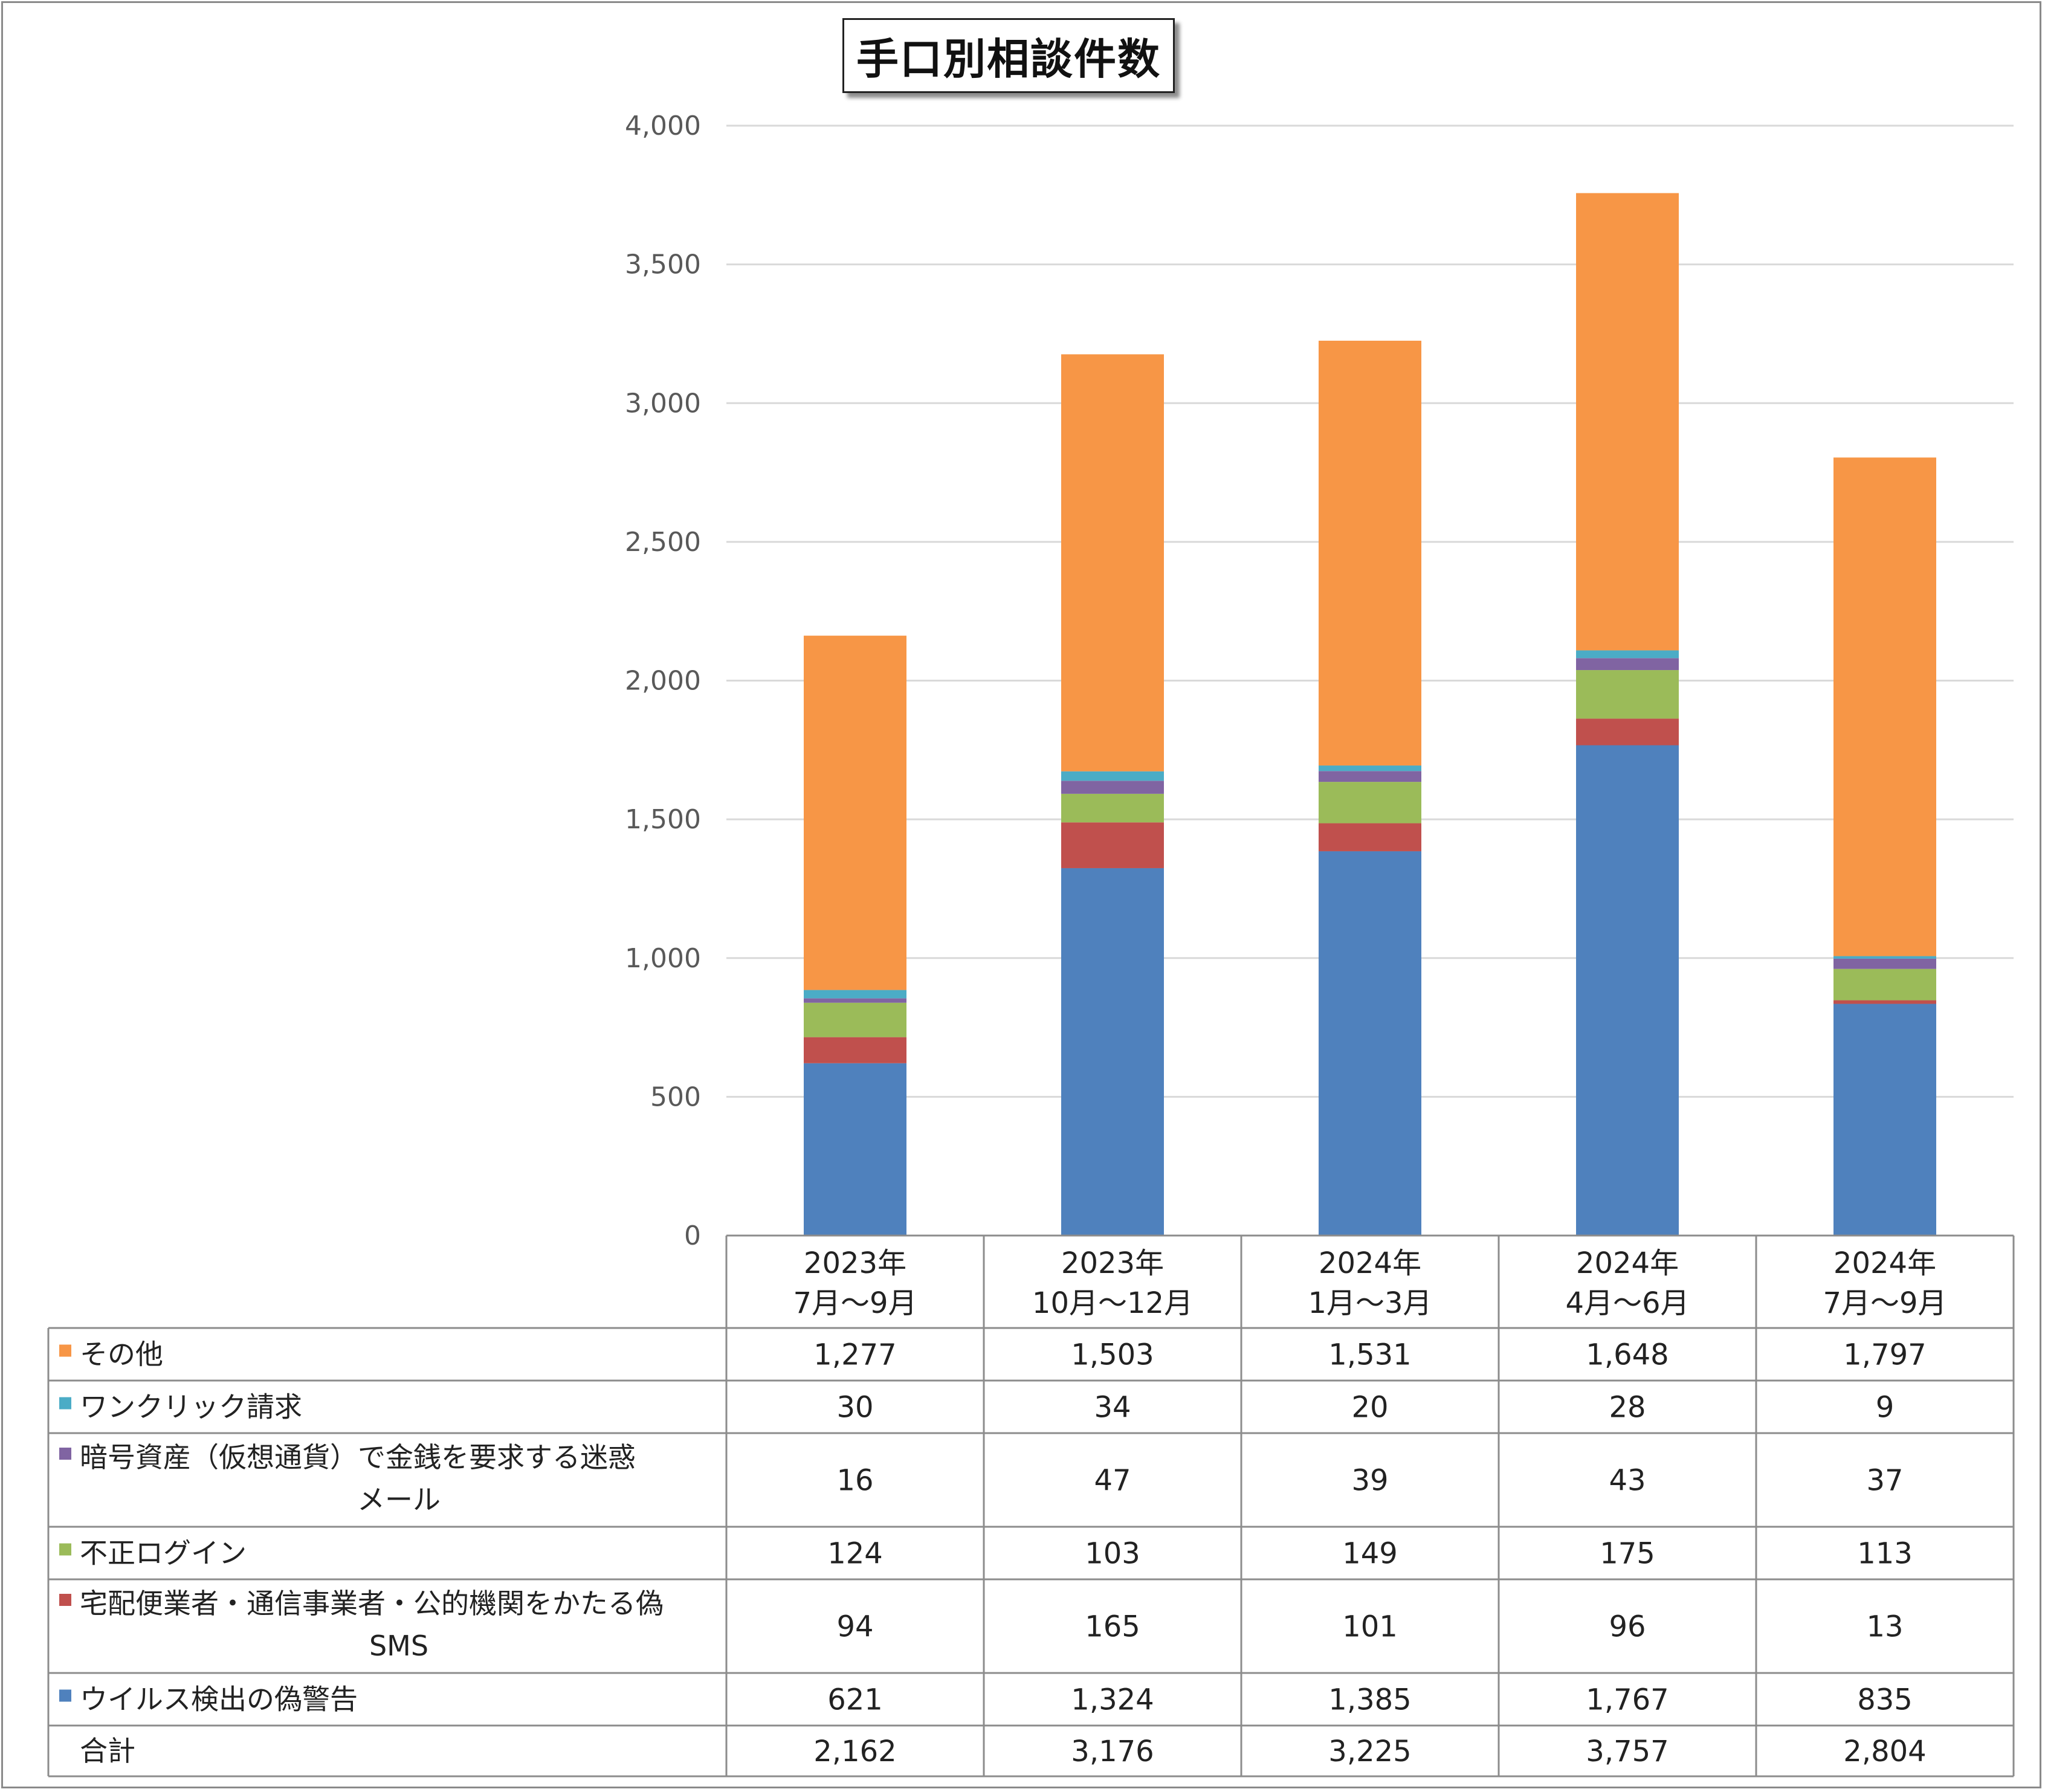 The width and height of the screenshot is (2045, 1792). Describe the element at coordinates (1884, 1481) in the screenshot. I see `table-cell-value: 37` at that location.